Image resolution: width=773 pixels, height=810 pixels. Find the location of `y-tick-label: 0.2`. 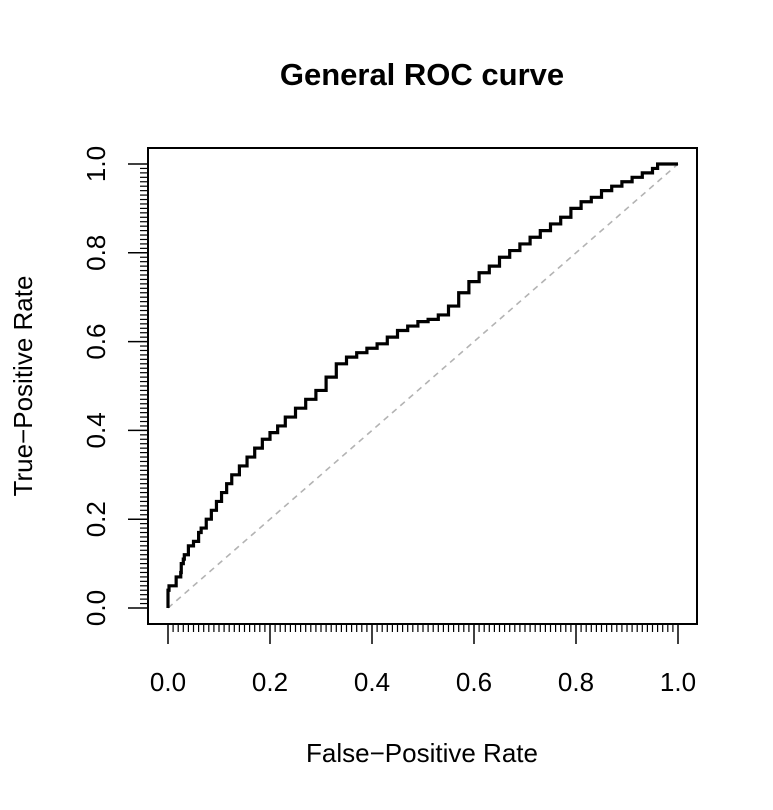

y-tick-label: 0.2 is located at coordinates (96, 519).